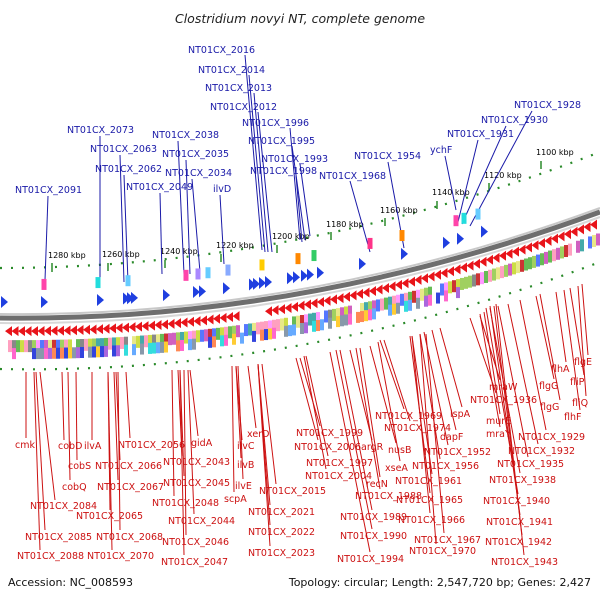 Image resolution: width=600 pixels, height=605 pixels. What do you see at coordinates (243, 486) in the screenshot?
I see `gene-label-bottom: ilvE` at bounding box center [243, 486].